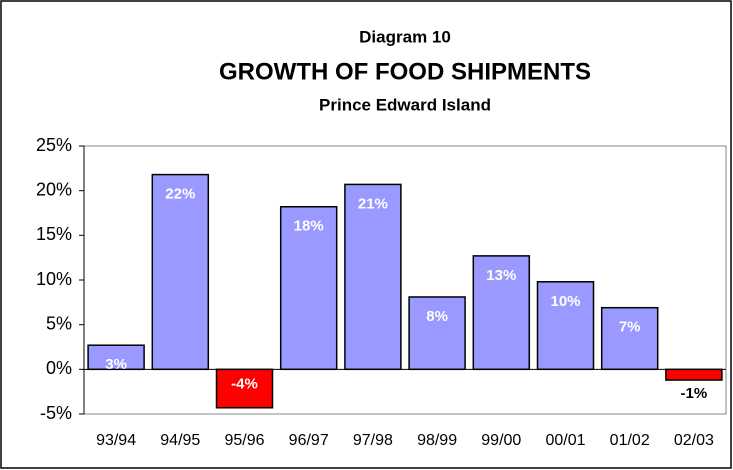 This screenshot has width=733, height=470. What do you see at coordinates (309, 440) in the screenshot?
I see `x-tick-label: 96/97` at bounding box center [309, 440].